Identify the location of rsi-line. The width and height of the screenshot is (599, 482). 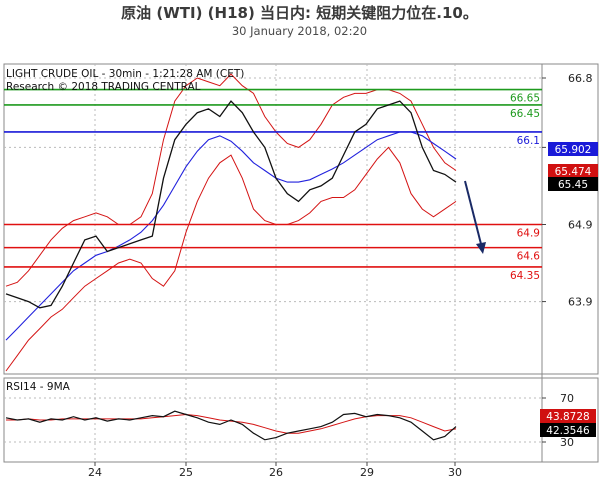
(231, 425).